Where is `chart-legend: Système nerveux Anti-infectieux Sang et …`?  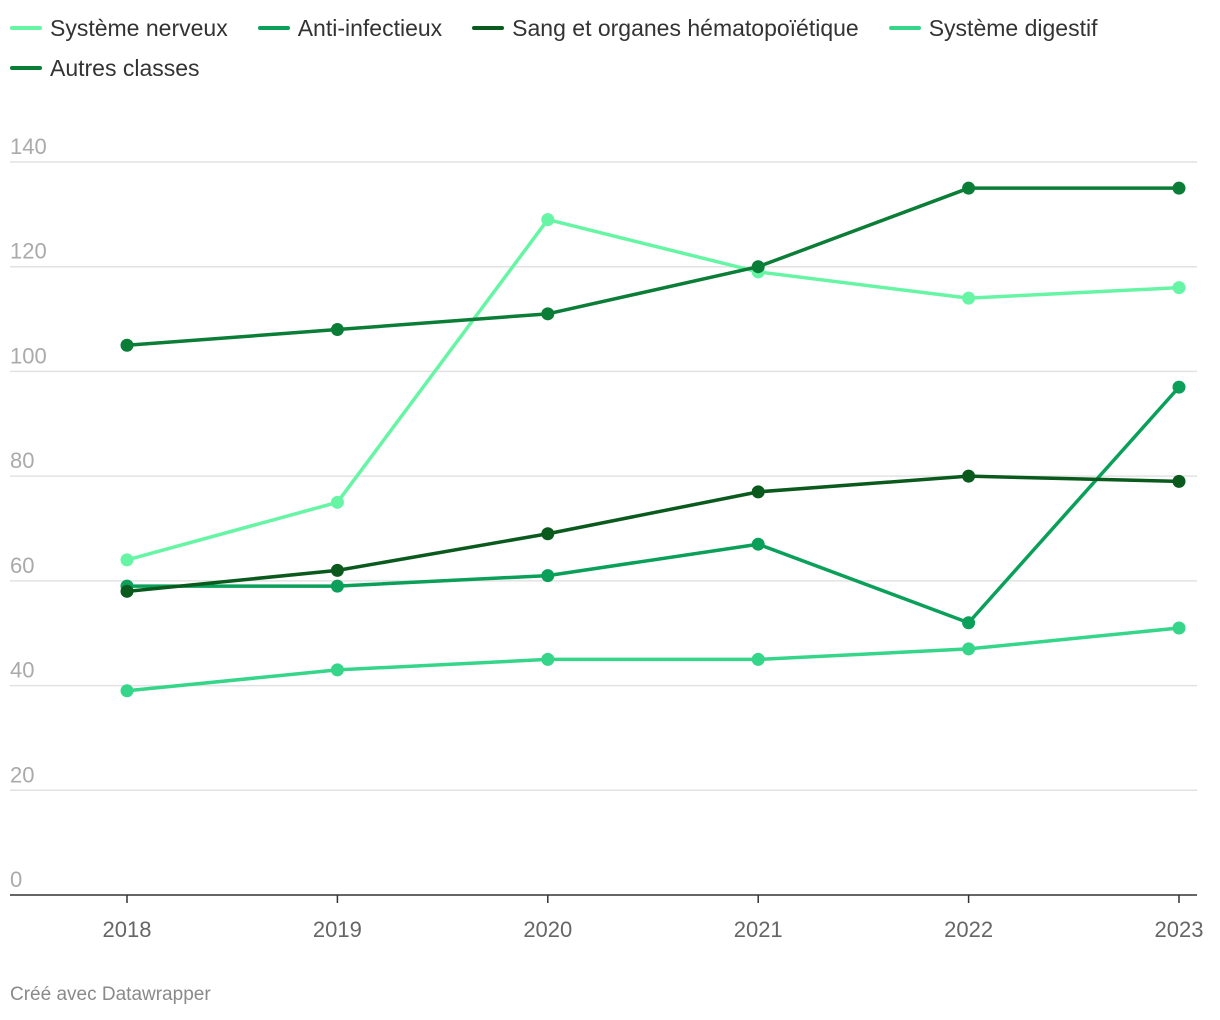
chart-legend: Système nerveux Anti-infectieux Sang et … is located at coordinates (605, 48).